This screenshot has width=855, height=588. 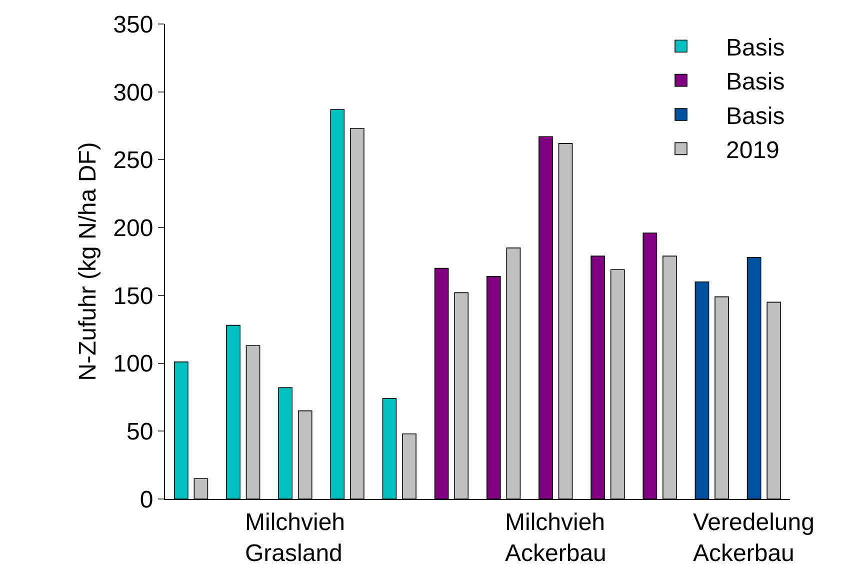 I want to click on y-tick-label: 300, so click(x=133, y=92).